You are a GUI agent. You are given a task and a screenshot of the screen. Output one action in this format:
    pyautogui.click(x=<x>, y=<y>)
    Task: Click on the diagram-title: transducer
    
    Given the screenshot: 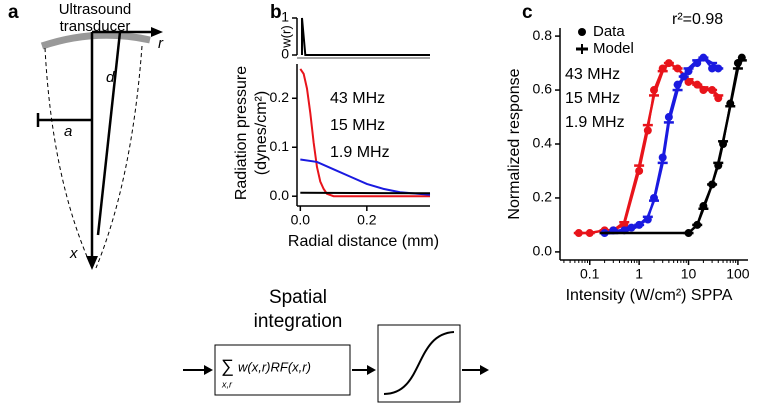 What is the action you would take?
    pyautogui.click(x=95, y=26)
    